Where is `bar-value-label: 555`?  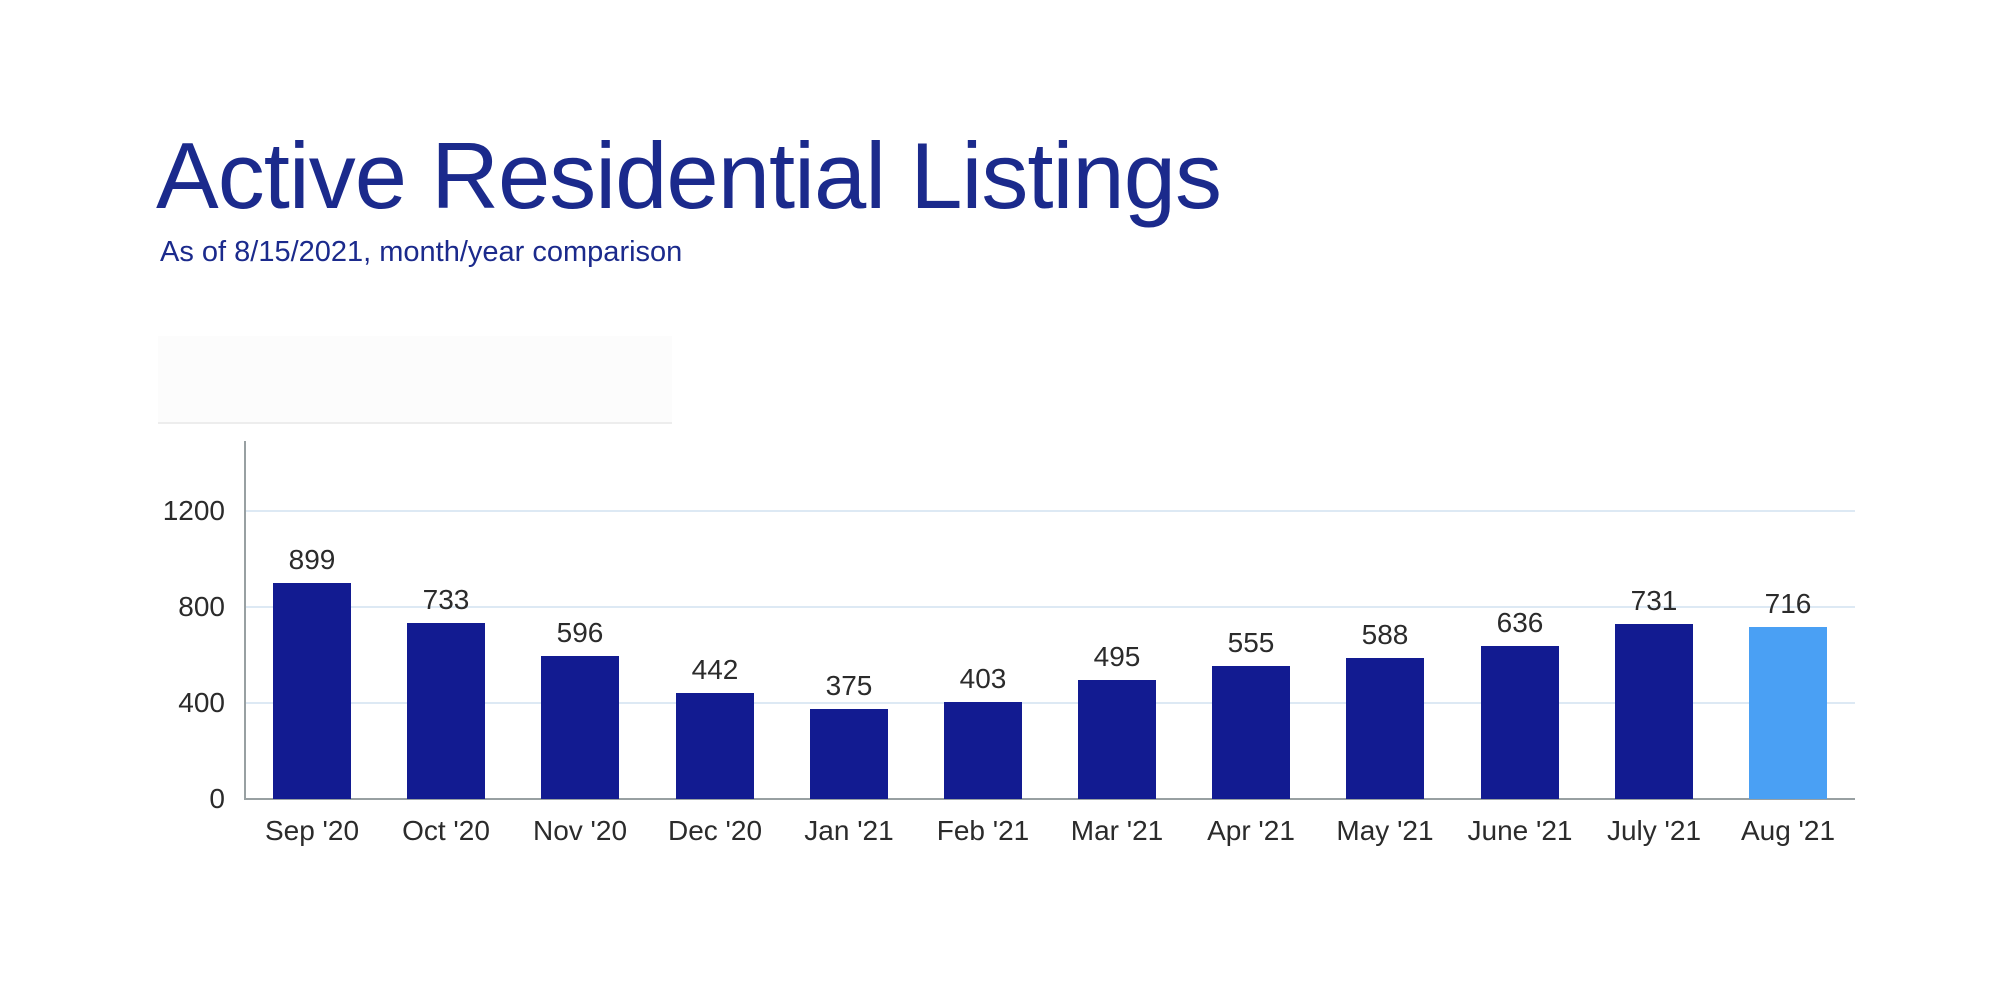 bar-value-label: 555 is located at coordinates (1251, 642).